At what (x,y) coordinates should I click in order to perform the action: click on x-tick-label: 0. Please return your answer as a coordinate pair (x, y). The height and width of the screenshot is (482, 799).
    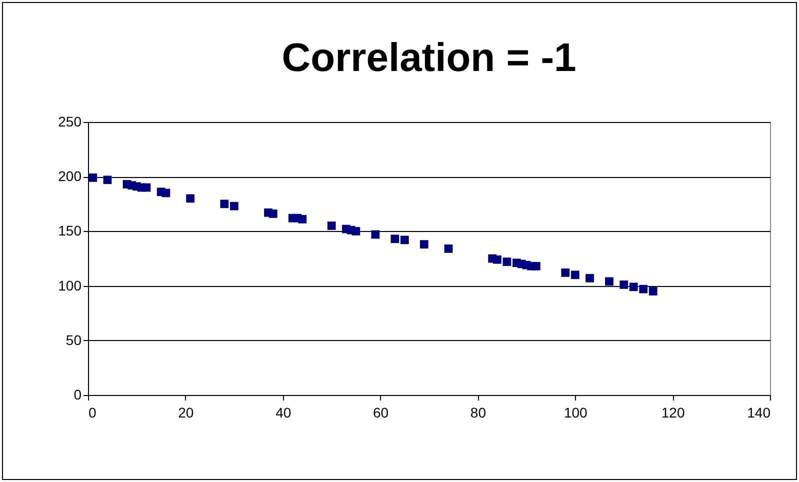
    Looking at the image, I should click on (92, 412).